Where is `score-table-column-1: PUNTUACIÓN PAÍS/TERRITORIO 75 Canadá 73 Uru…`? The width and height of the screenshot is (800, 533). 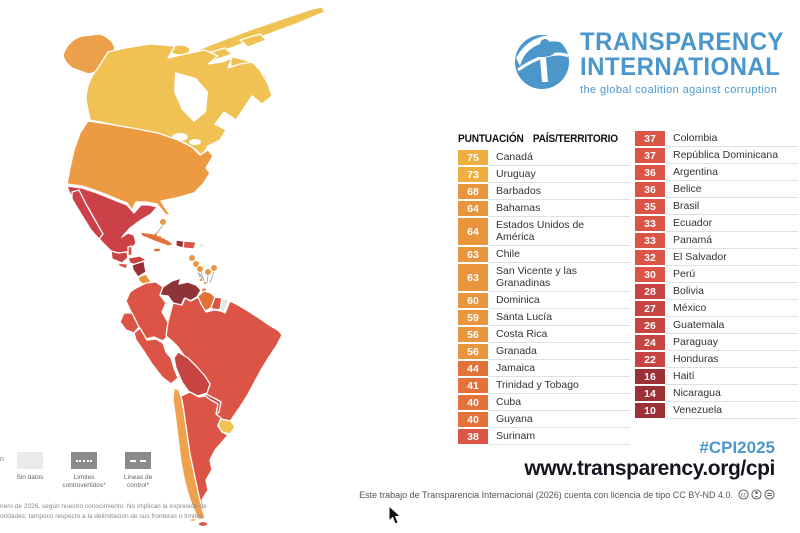
score-table-column-1: PUNTUACIÓN PAÍS/TERRITORIO 75 Canadá 73 Uru… is located at coordinates (544, 289).